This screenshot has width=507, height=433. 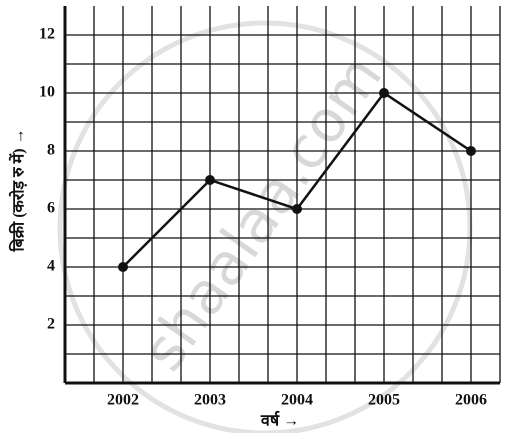 What do you see at coordinates (51, 208) in the screenshot?
I see `y-tick-label: 6` at bounding box center [51, 208].